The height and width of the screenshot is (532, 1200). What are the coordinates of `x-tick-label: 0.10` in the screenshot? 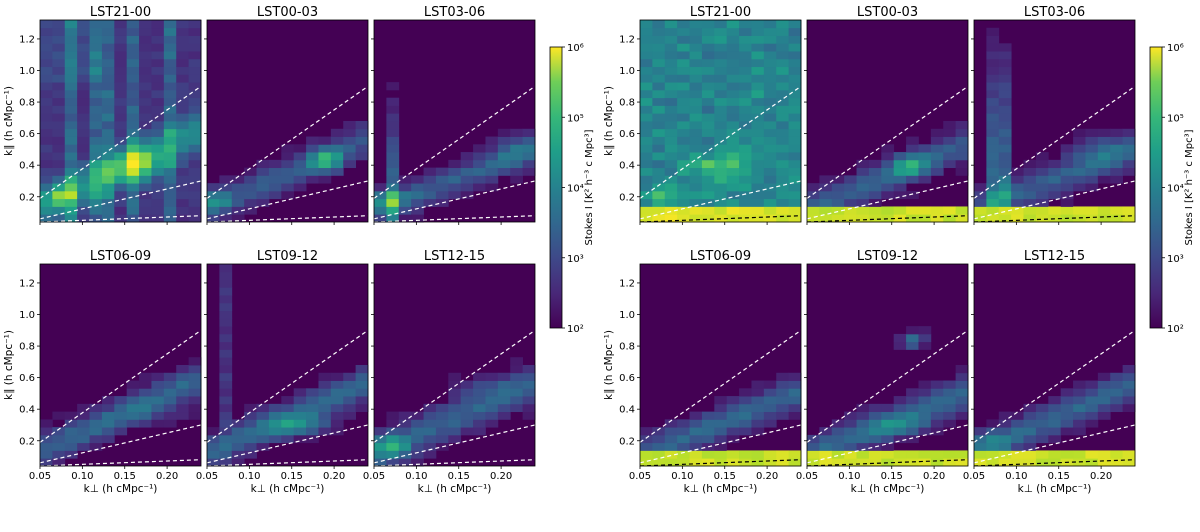 It's located at (249, 476).